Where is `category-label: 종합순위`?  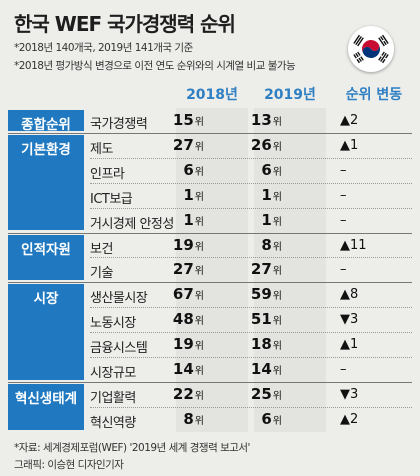 category-label: 종합순위 is located at coordinates (46, 121).